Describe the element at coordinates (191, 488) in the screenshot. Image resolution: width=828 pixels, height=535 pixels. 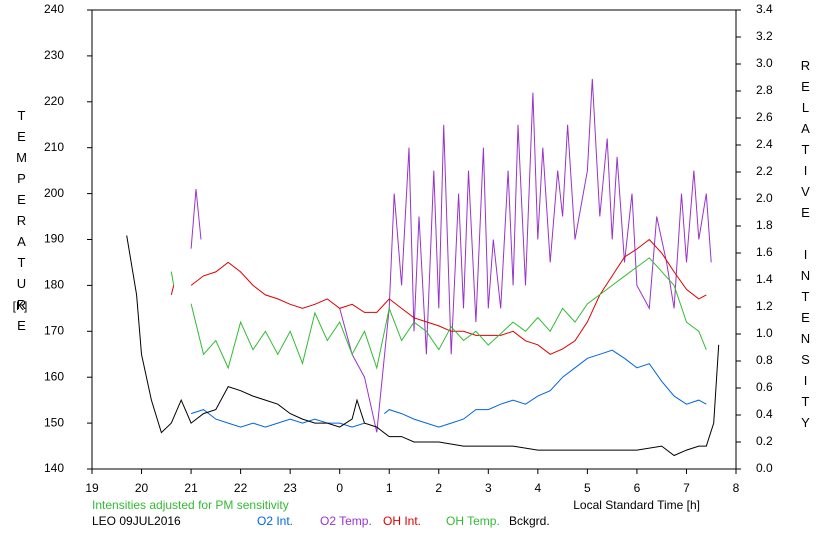
I see `x-tick-label: 21` at that location.